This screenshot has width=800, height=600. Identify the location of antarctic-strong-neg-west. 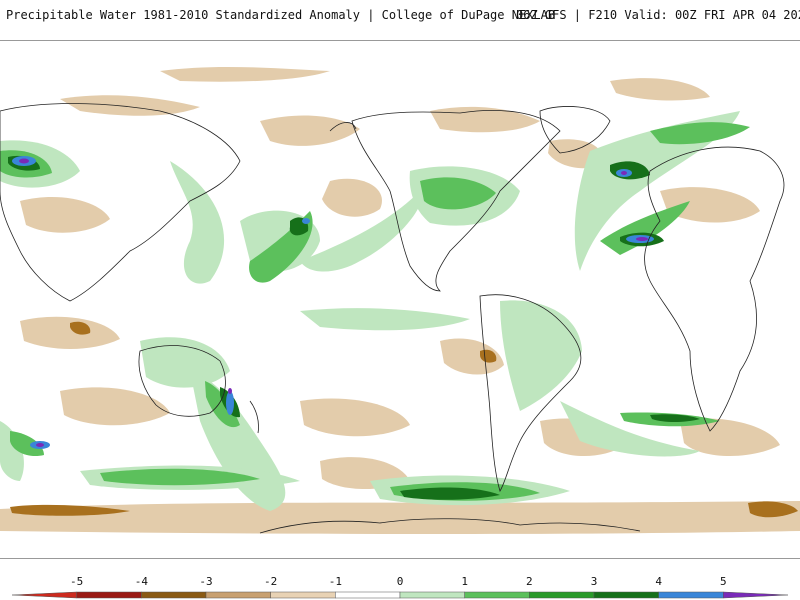
(70, 510).